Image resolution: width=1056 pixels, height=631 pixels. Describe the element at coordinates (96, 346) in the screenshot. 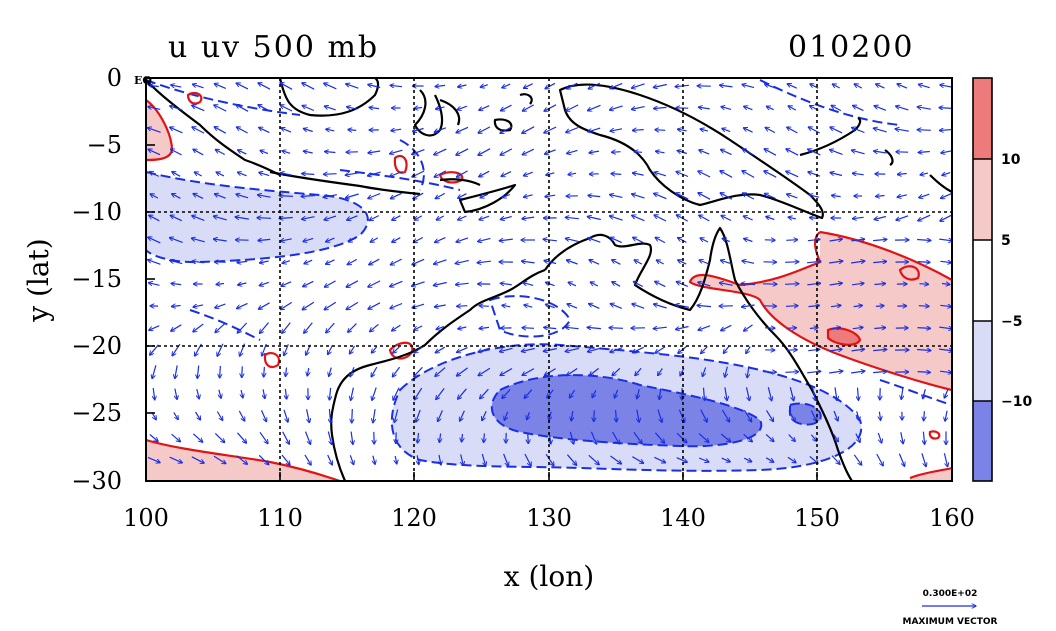

I see `y-tick-label: −20` at that location.